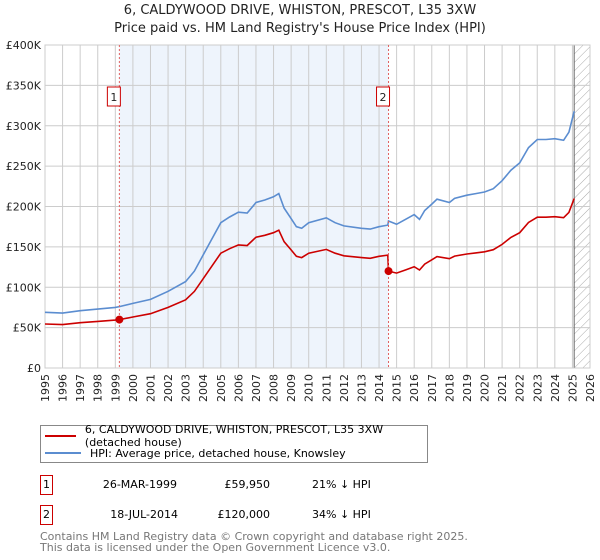  What do you see at coordinates (115, 388) in the screenshot?
I see `x-tick-label: 1999` at bounding box center [115, 388].